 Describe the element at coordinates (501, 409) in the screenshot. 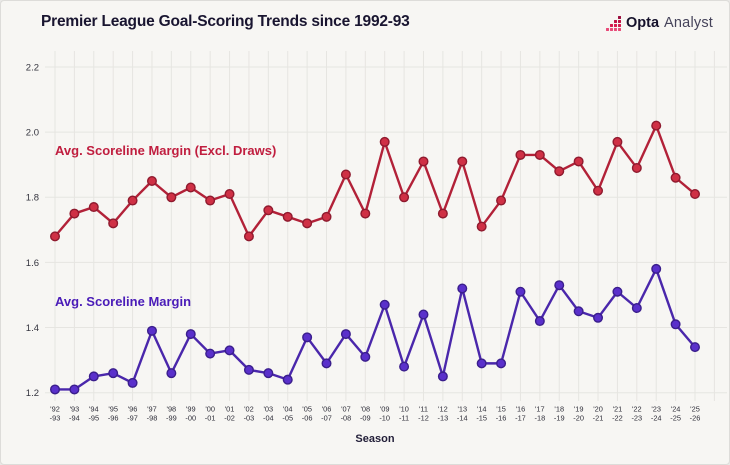

I see `x-tick-label: '15` at that location.